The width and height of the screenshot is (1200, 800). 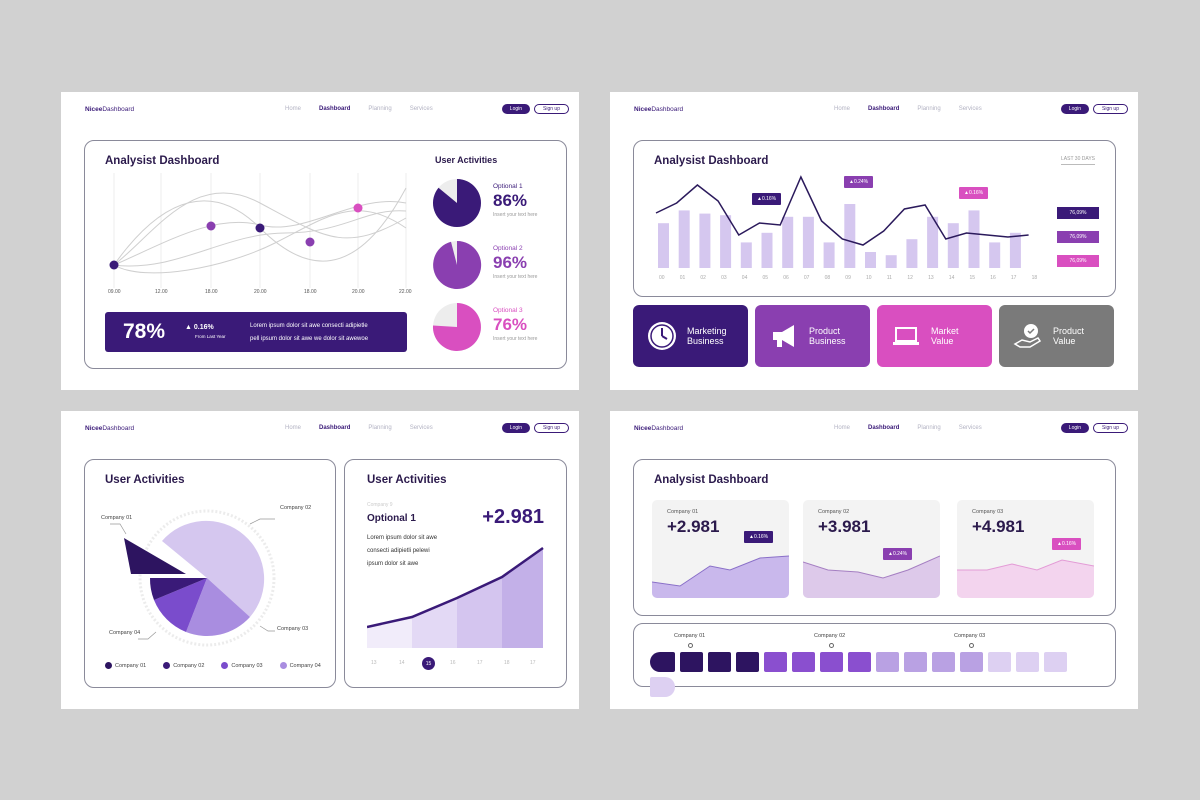 I want to click on x-tick: 10, so click(x=869, y=278).